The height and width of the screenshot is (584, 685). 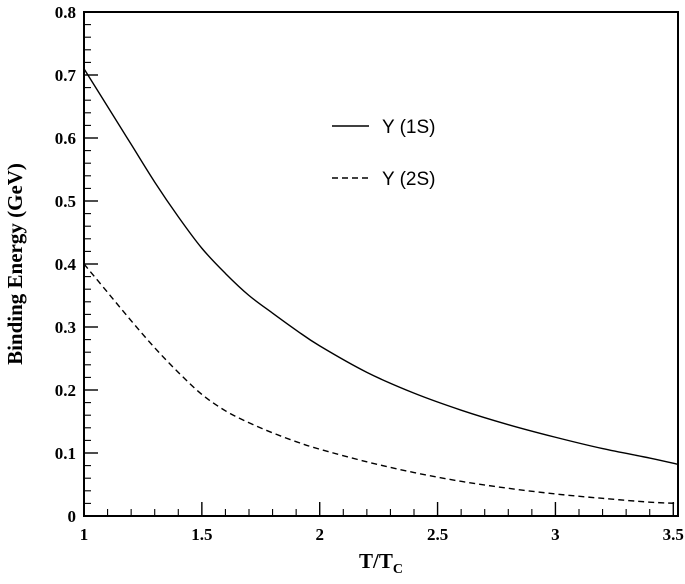 What do you see at coordinates (15, 264) in the screenshot?
I see `y-axis-label: Binding Energy (GeV)` at bounding box center [15, 264].